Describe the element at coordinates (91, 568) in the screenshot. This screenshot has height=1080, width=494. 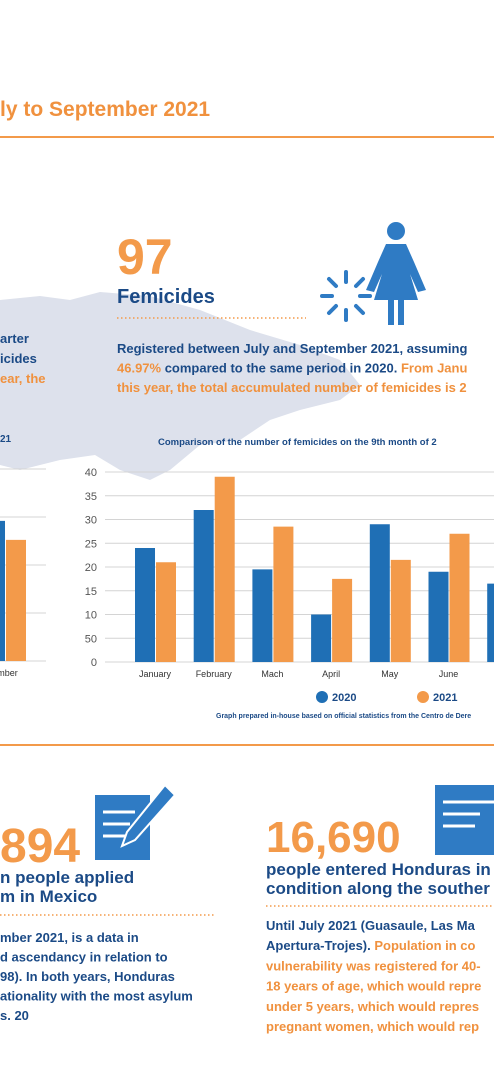
I see `y-tick-label: 20` at that location.